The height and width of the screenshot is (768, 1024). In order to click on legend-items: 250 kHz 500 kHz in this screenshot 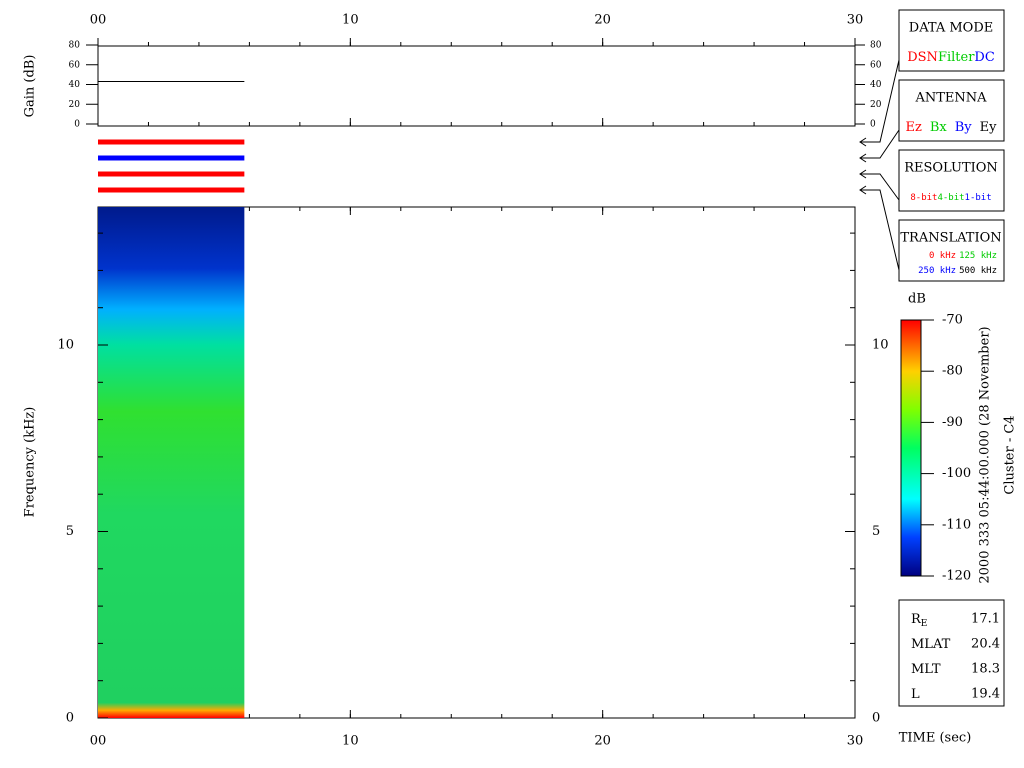, I will do `click(957, 271)`.